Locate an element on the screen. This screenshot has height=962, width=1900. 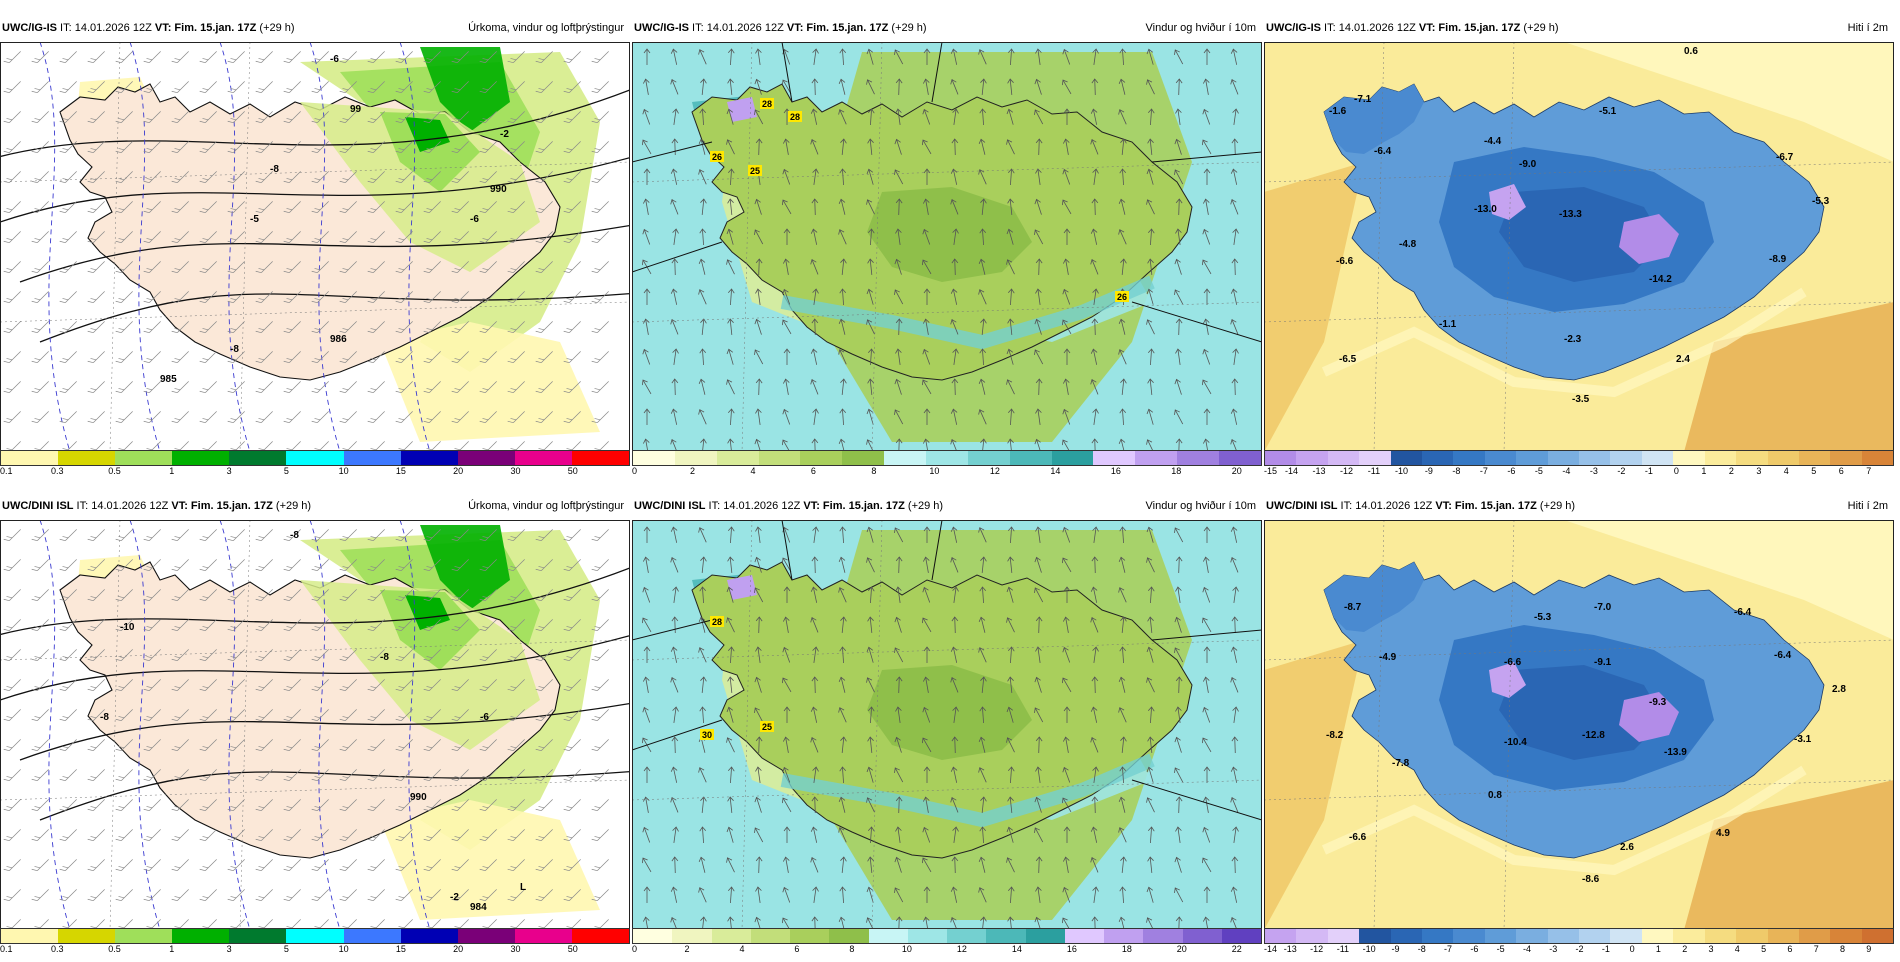
gust-band is located at coordinates (967, 312).